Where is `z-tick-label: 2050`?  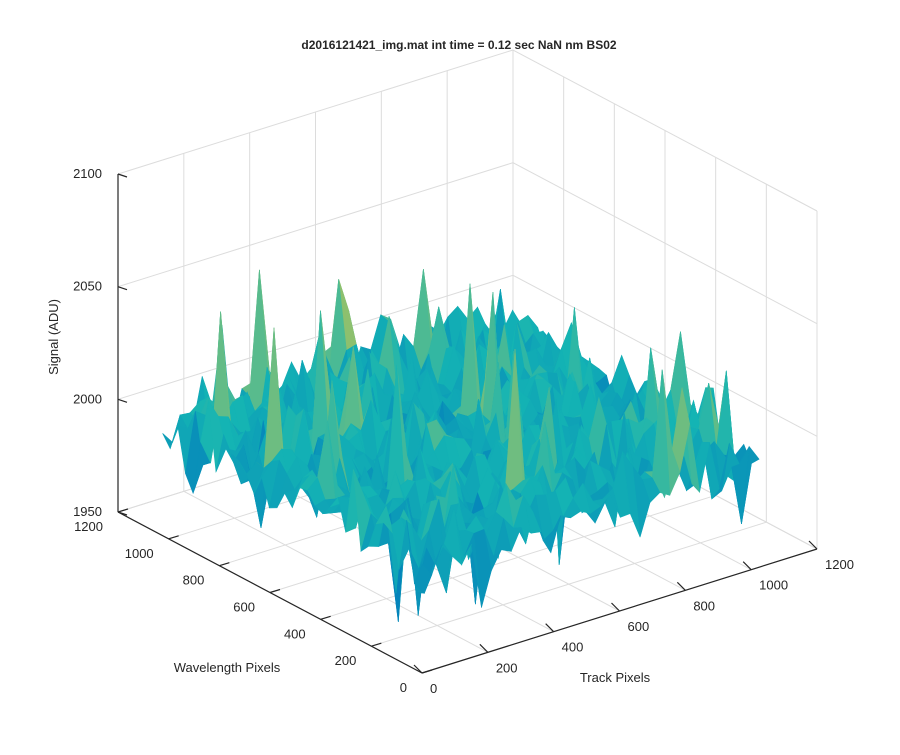
z-tick-label: 2050 is located at coordinates (87, 286).